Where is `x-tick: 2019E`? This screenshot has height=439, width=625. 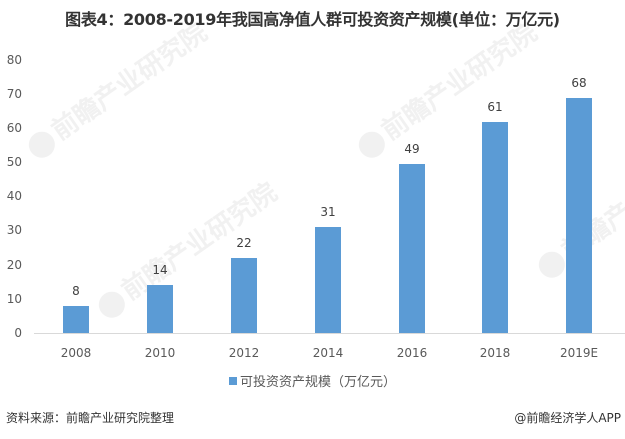 x-tick: 2019E is located at coordinates (579, 353).